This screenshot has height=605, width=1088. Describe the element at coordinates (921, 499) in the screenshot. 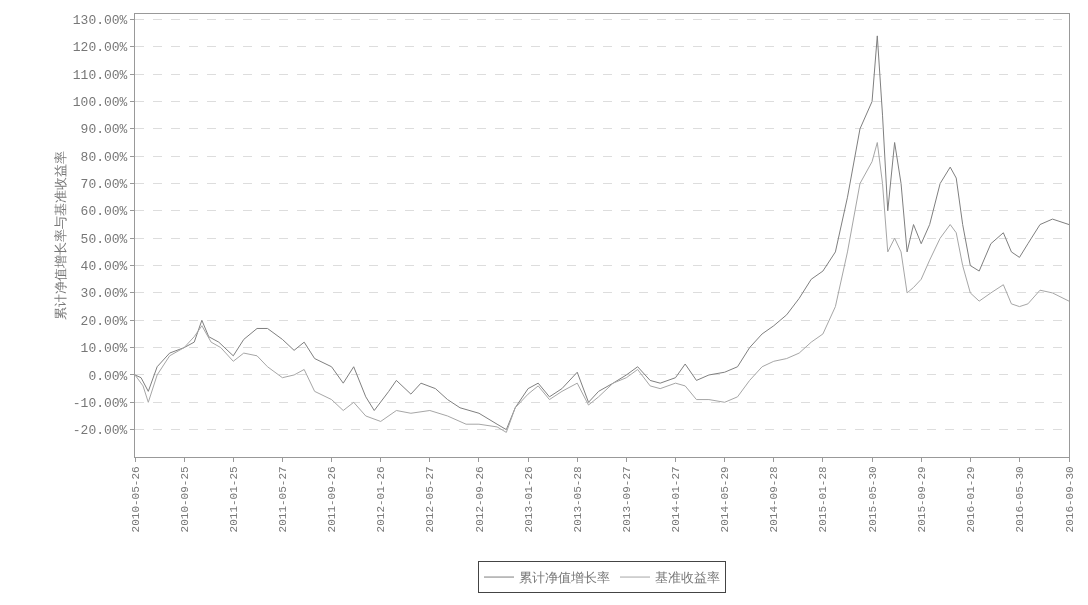

I see `x-tick-label: 2015-09-29` at that location.